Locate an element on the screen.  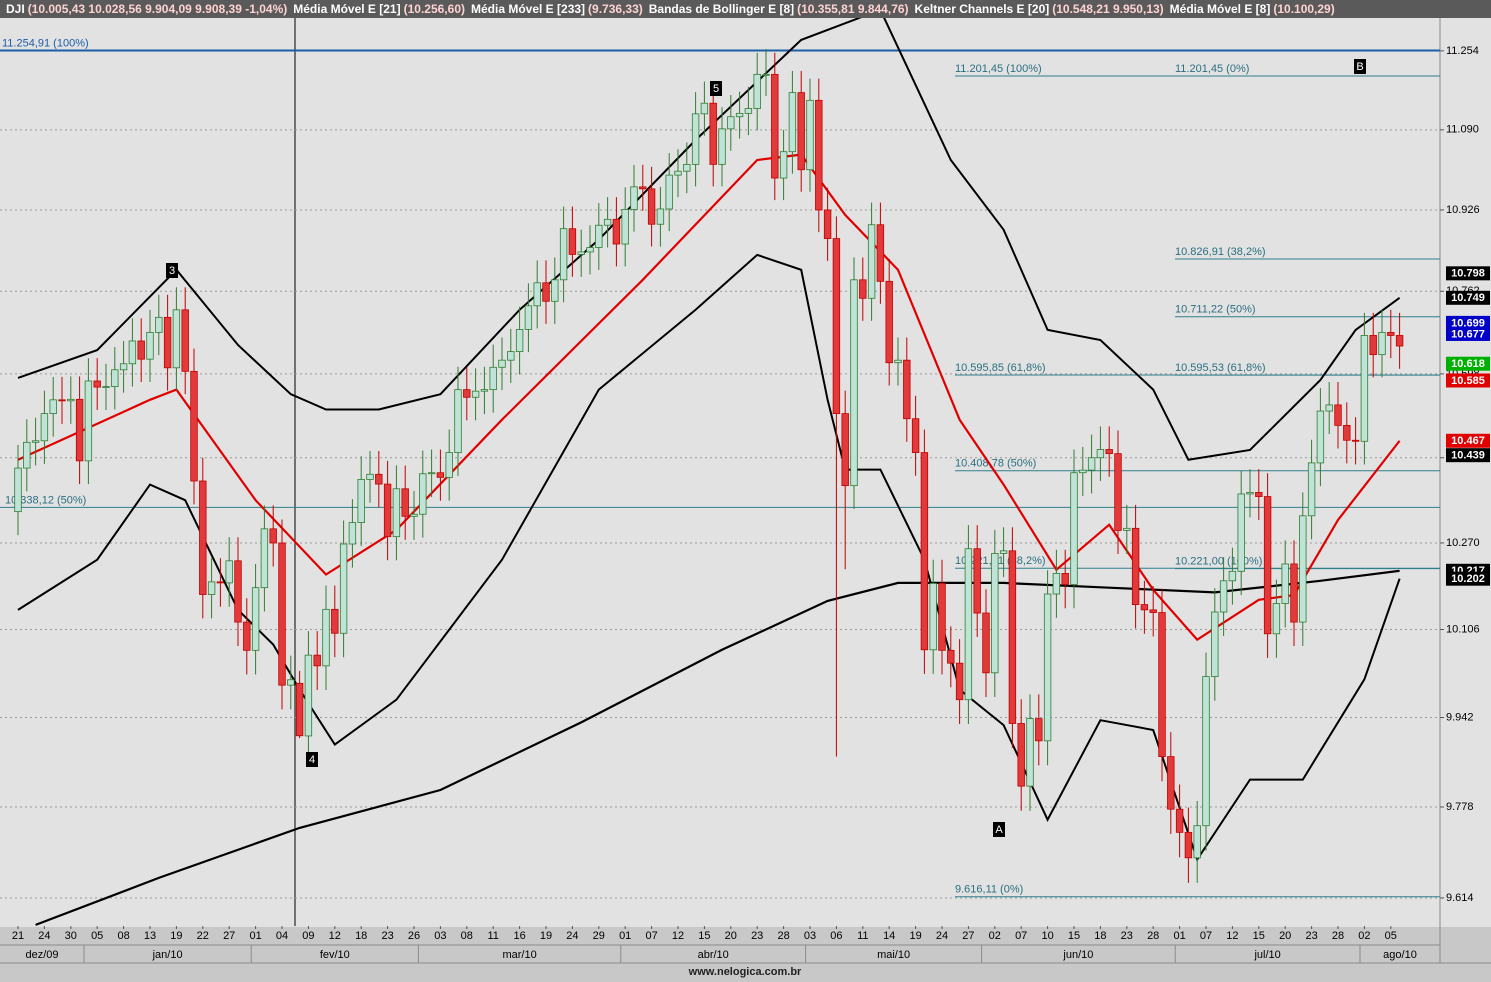
x-tick-label: 14 is located at coordinates (889, 936).